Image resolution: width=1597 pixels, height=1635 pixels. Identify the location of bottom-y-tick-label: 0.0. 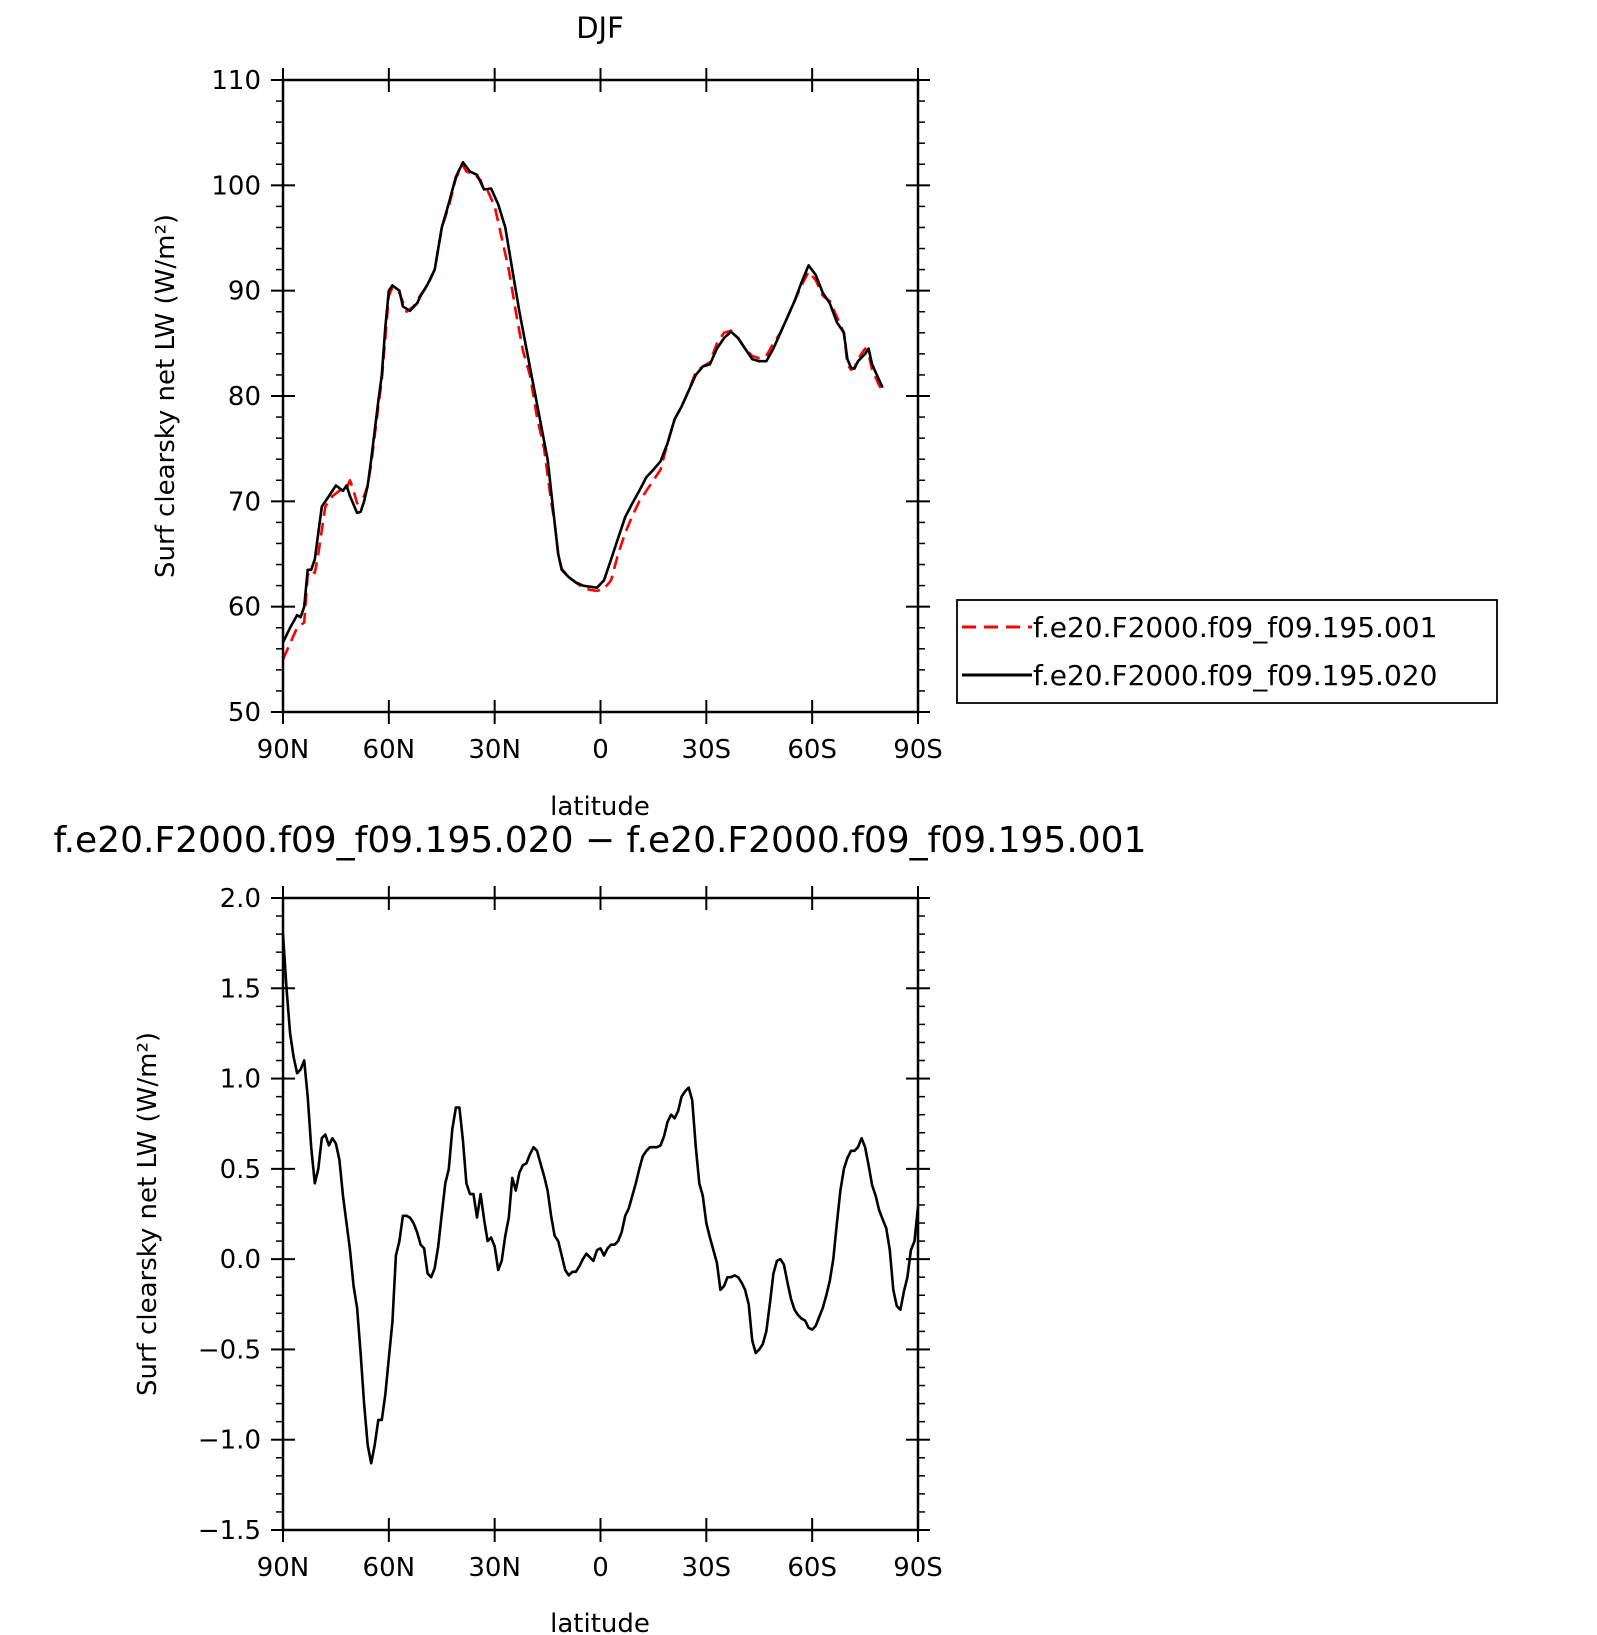
(240, 1260).